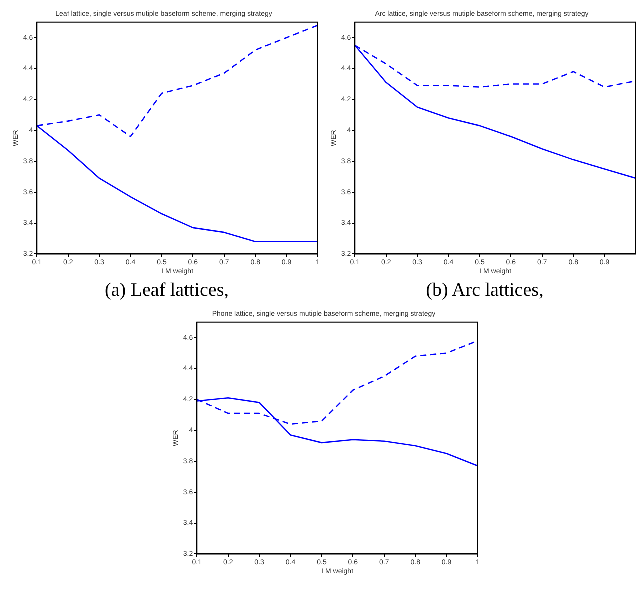  I want to click on text: (a) Leaf lattices,, so click(167, 291).